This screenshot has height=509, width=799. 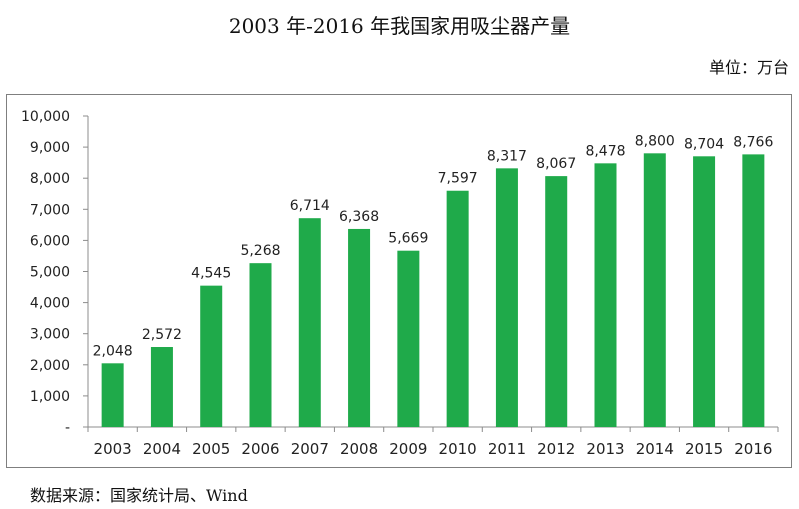 I want to click on y-tick-label: 2,000, so click(x=50, y=366).